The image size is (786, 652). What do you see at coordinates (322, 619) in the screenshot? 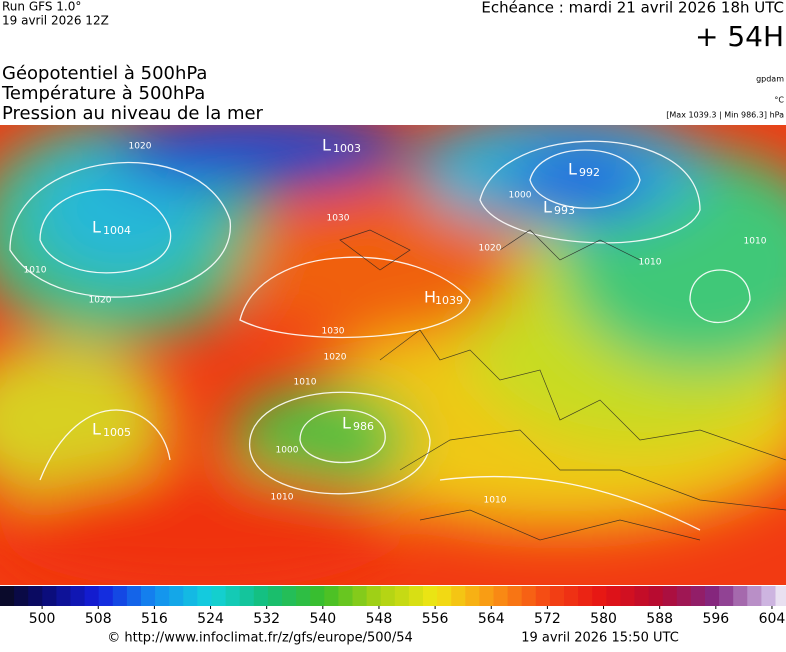
I see `colorbar-label: 540` at bounding box center [322, 619].